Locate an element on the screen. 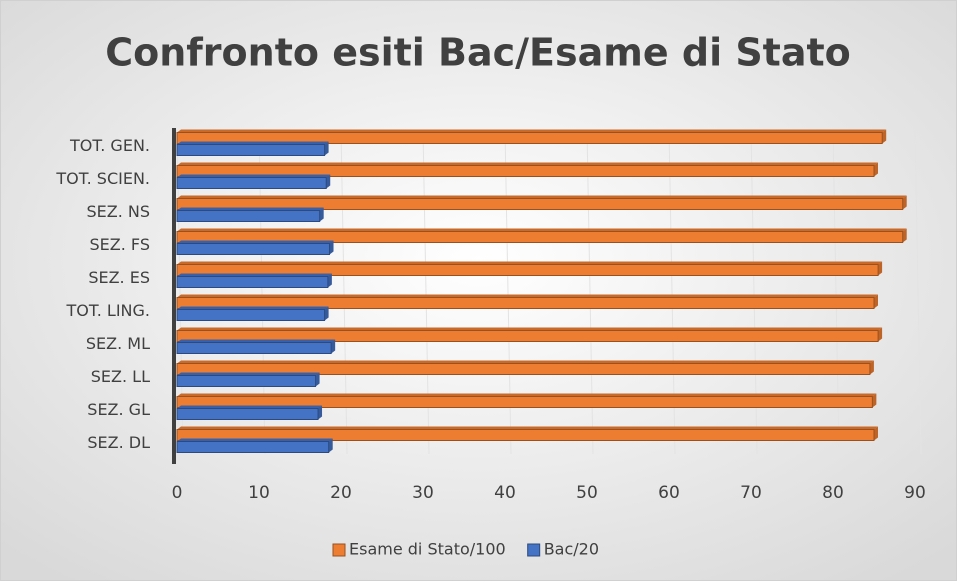  x-tick-label: 40 is located at coordinates (505, 493).